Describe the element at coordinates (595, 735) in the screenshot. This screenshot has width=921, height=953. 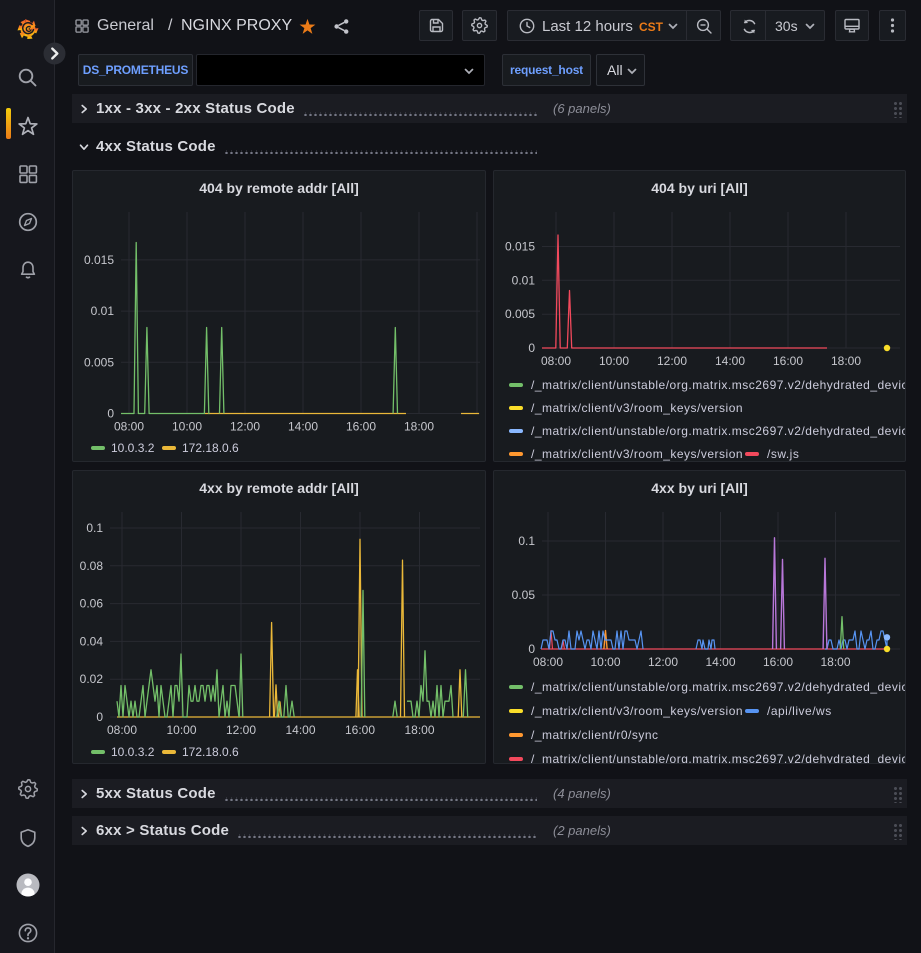
I see `svg-text: /_matrix/client/r0/sync` at that location.